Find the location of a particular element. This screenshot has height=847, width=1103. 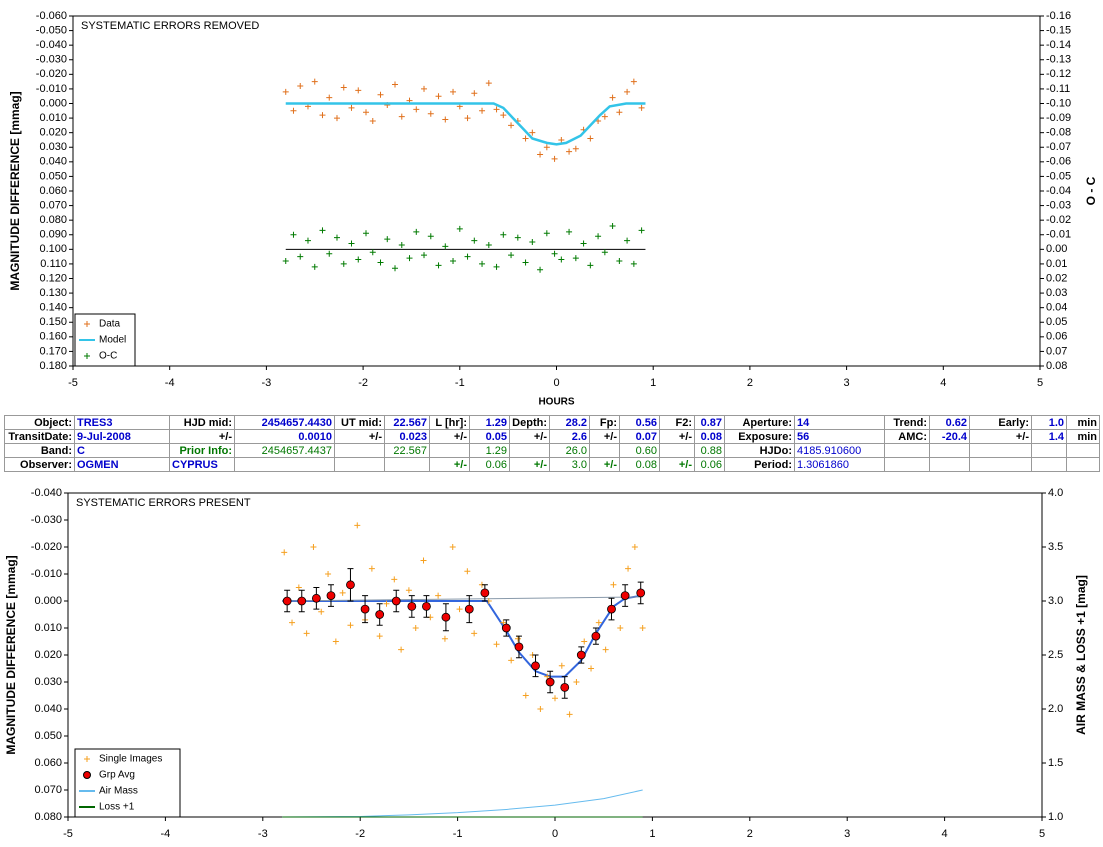

table-cell: 0.62 is located at coordinates (949, 422).